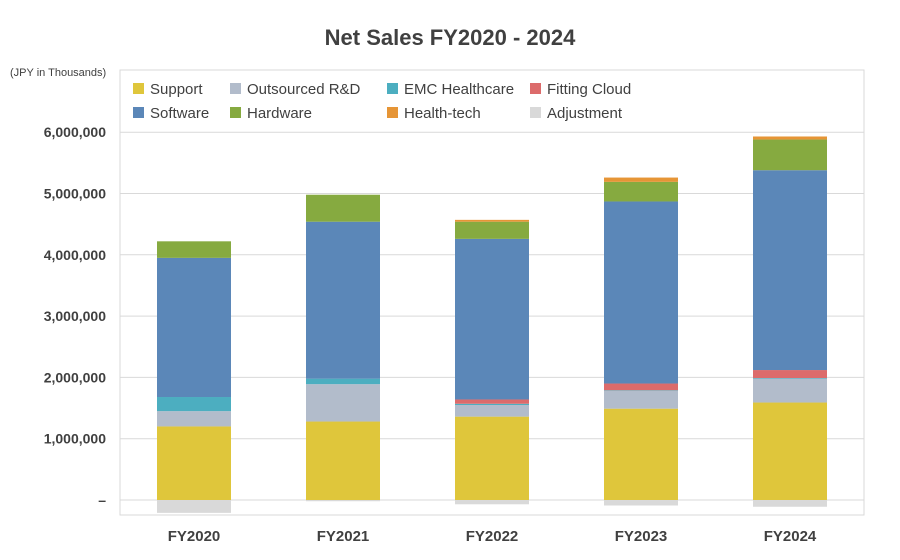  What do you see at coordinates (138, 112) in the screenshot?
I see `legend-swatch-software` at bounding box center [138, 112].